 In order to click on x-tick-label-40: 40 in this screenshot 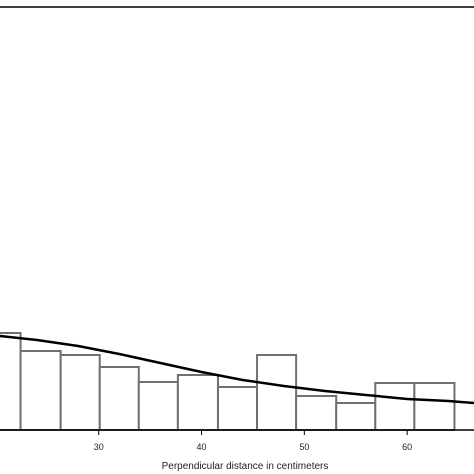, I will do `click(202, 447)`.